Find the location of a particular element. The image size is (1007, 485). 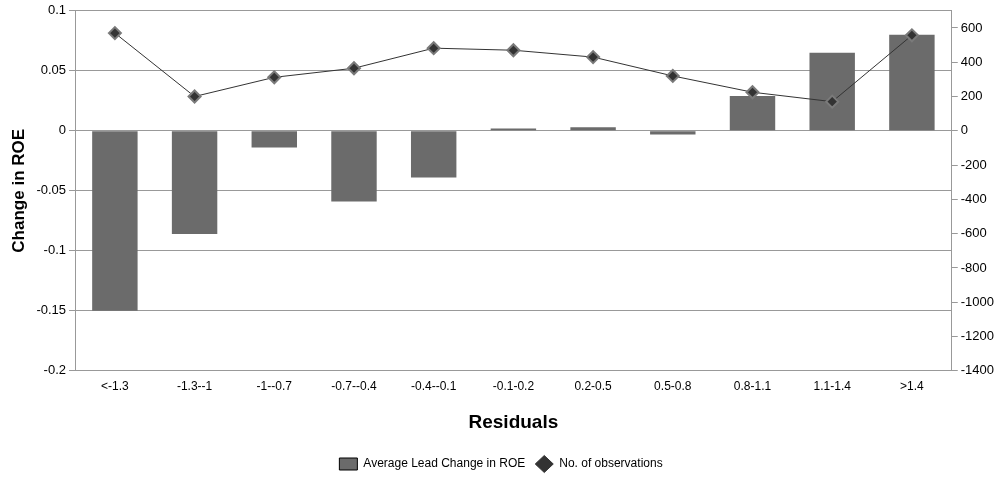

y2-tick-label: 200 is located at coordinates (971, 96).